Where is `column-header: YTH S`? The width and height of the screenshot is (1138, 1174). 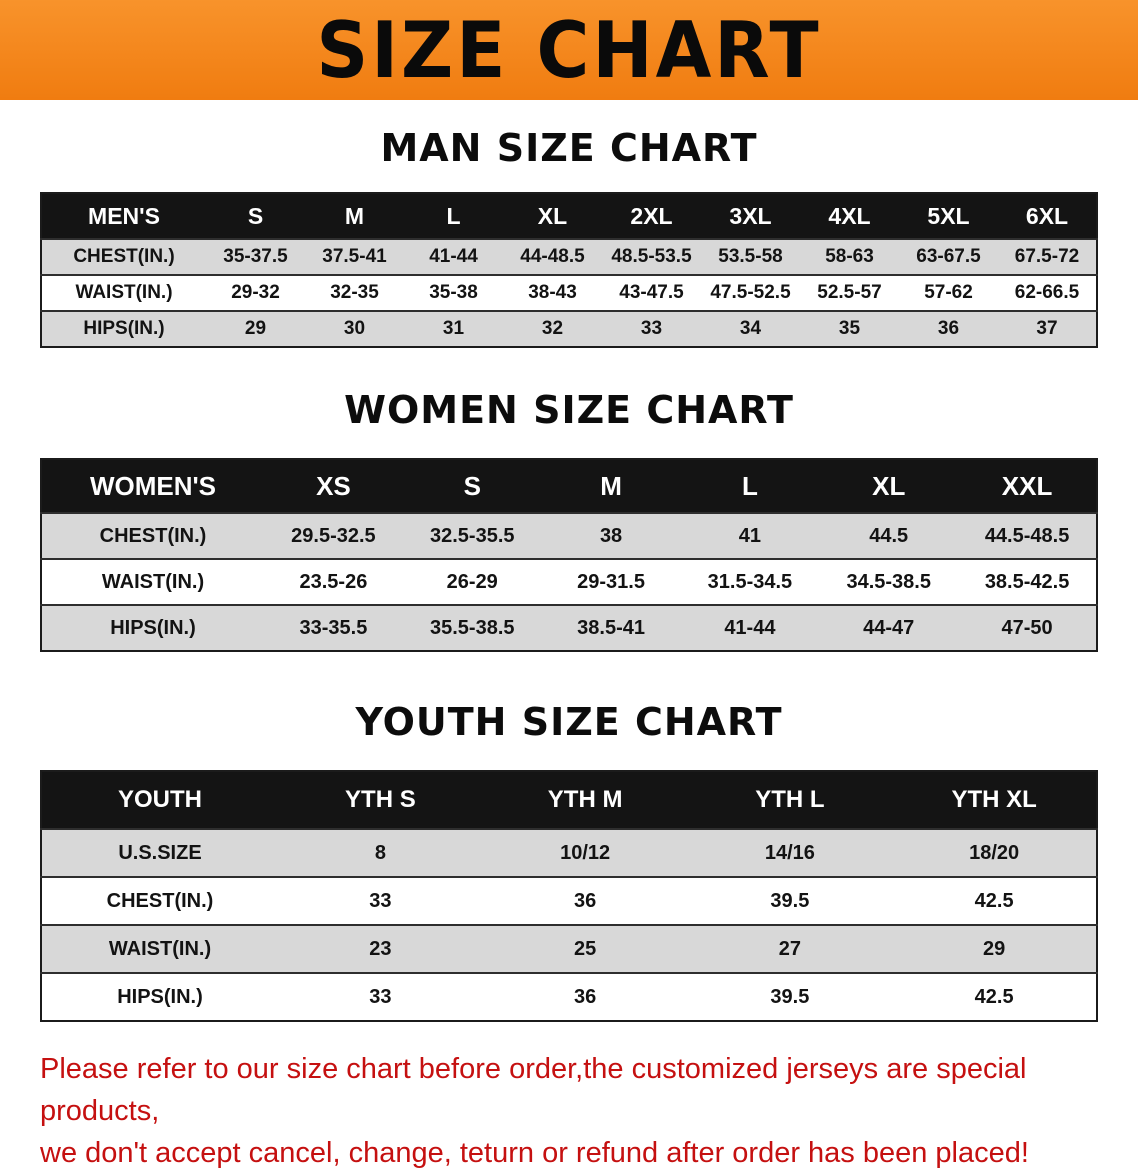 column-header: YTH S is located at coordinates (380, 800).